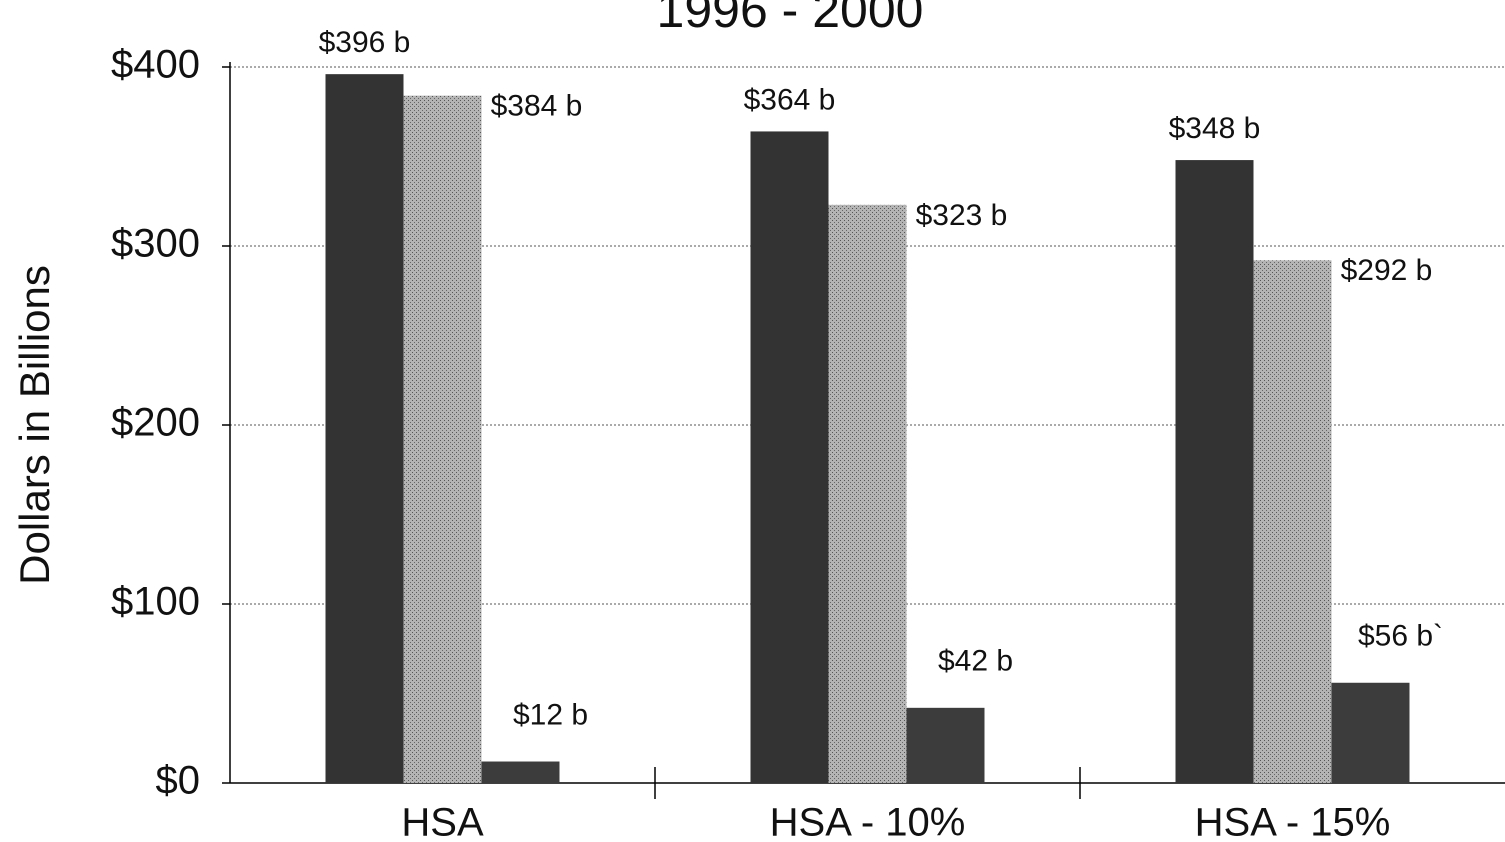 The image size is (1505, 842). I want to click on x-tick-label: HSA - 10%, so click(868, 821).